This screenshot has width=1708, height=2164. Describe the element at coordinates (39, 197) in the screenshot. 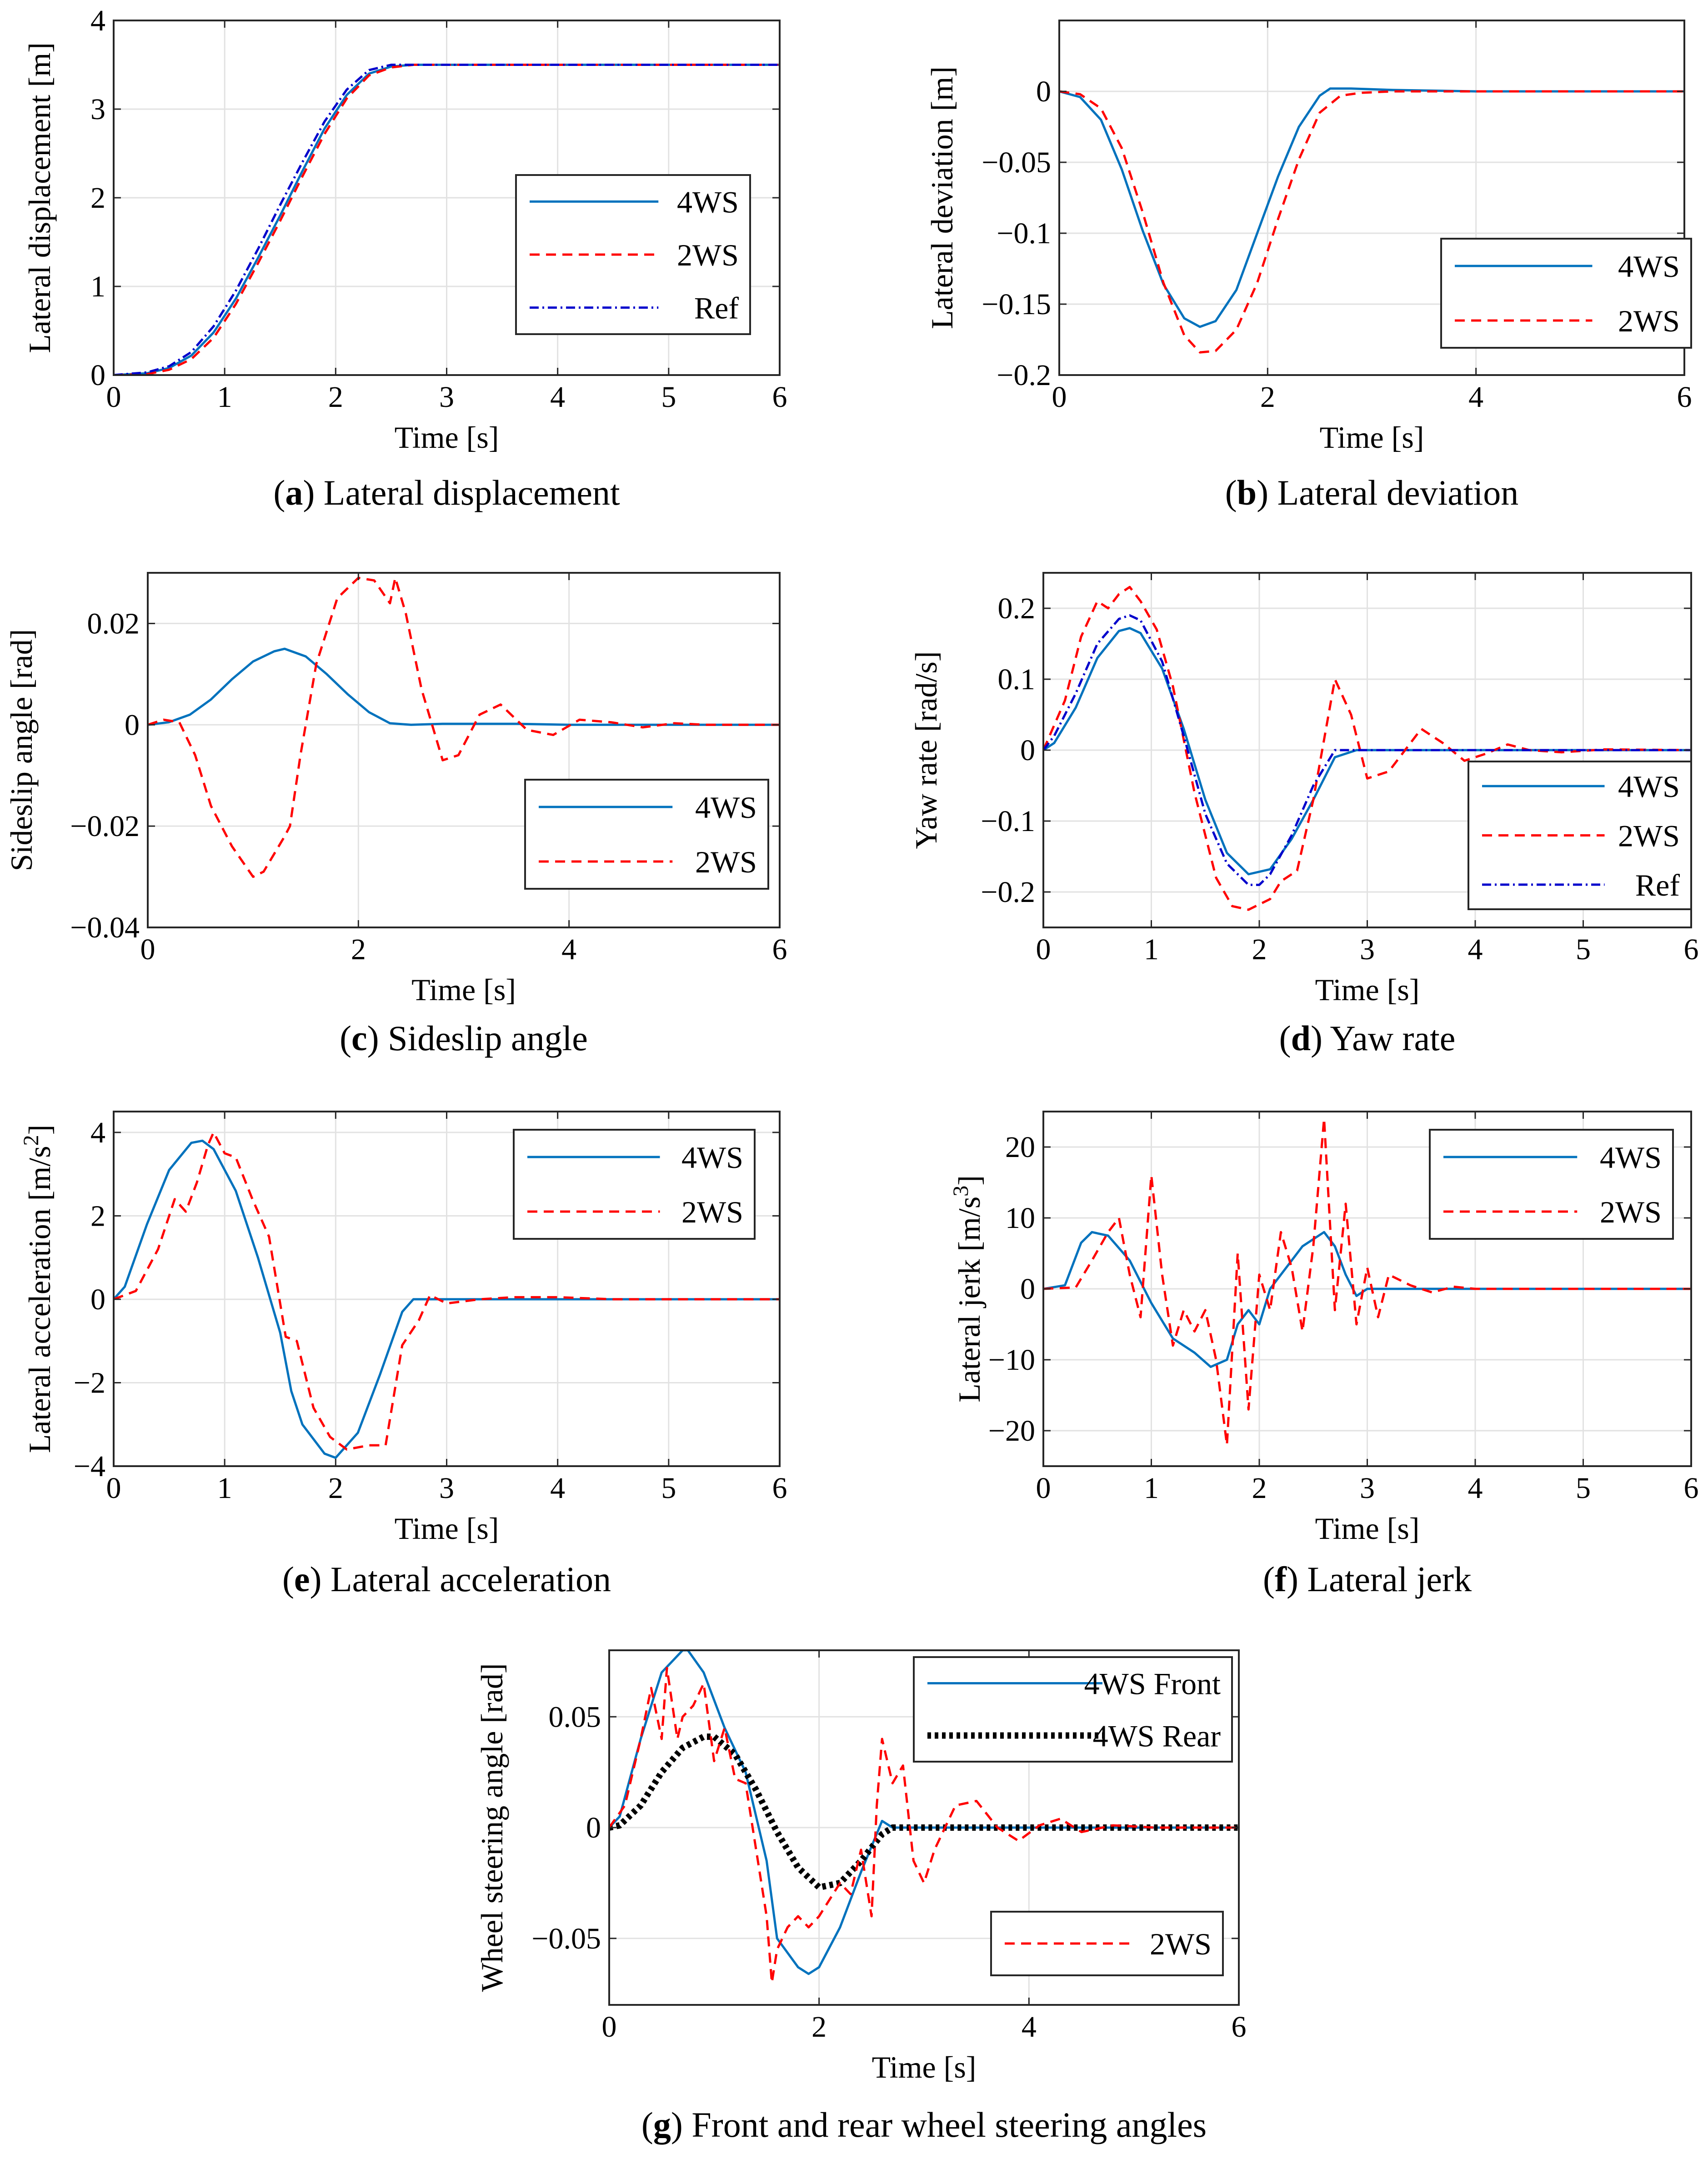

I see `y-axis-label: Lateral displacement [m]` at that location.